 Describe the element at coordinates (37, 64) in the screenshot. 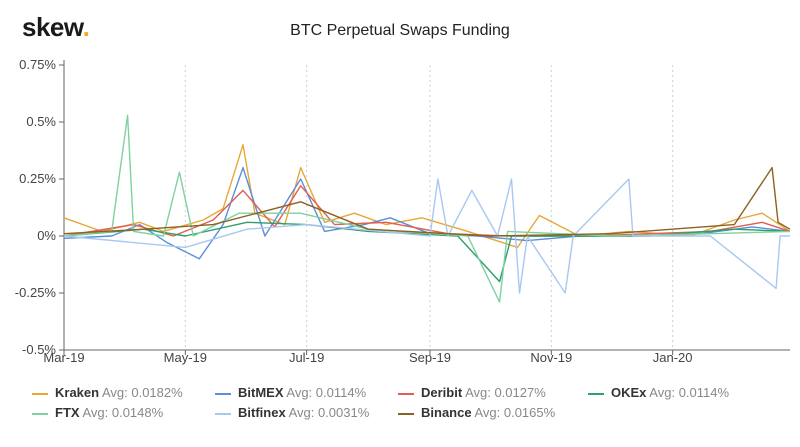

I see `y-tick-label: 0.75%` at that location.